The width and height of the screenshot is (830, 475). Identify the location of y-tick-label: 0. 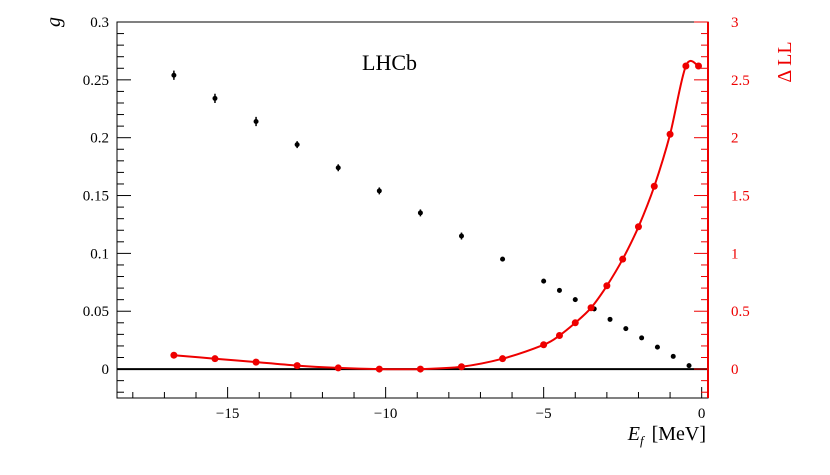
(106, 370).